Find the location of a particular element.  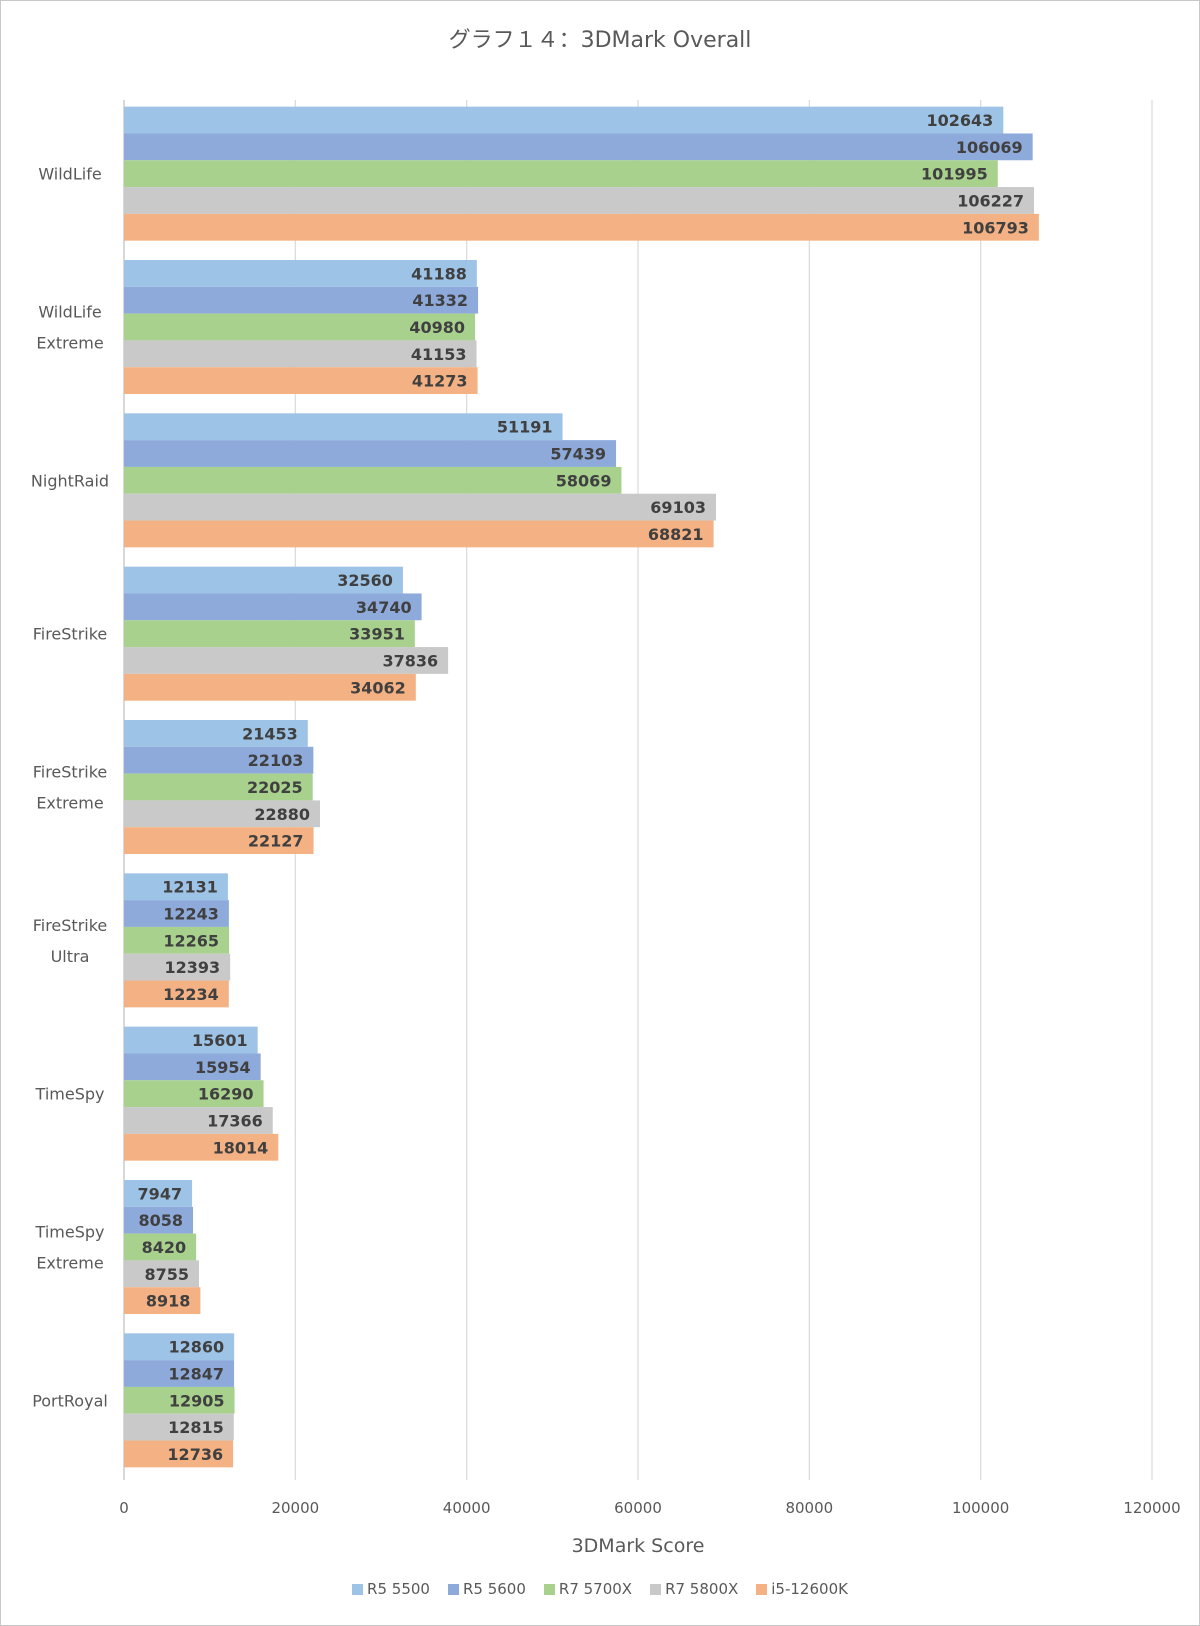

data-label: 34740 is located at coordinates (384, 607).